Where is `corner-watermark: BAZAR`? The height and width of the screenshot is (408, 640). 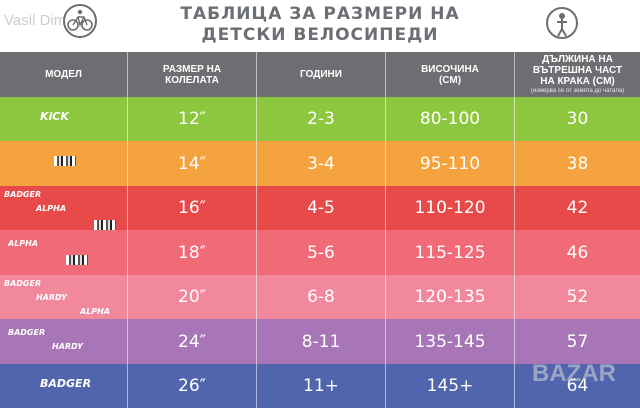 corner-watermark: BAZAR is located at coordinates (574, 373).